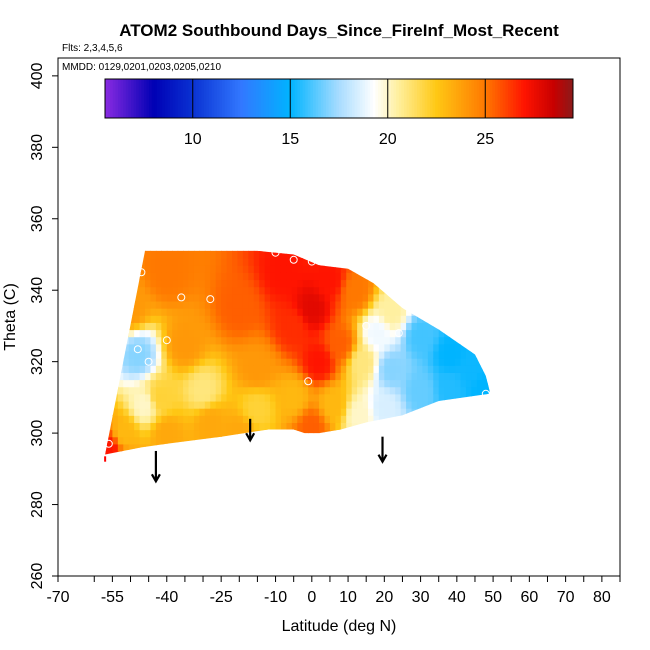 Image resolution: width=650 pixels, height=650 pixels. I want to click on x-tick-label: 80, so click(602, 597).